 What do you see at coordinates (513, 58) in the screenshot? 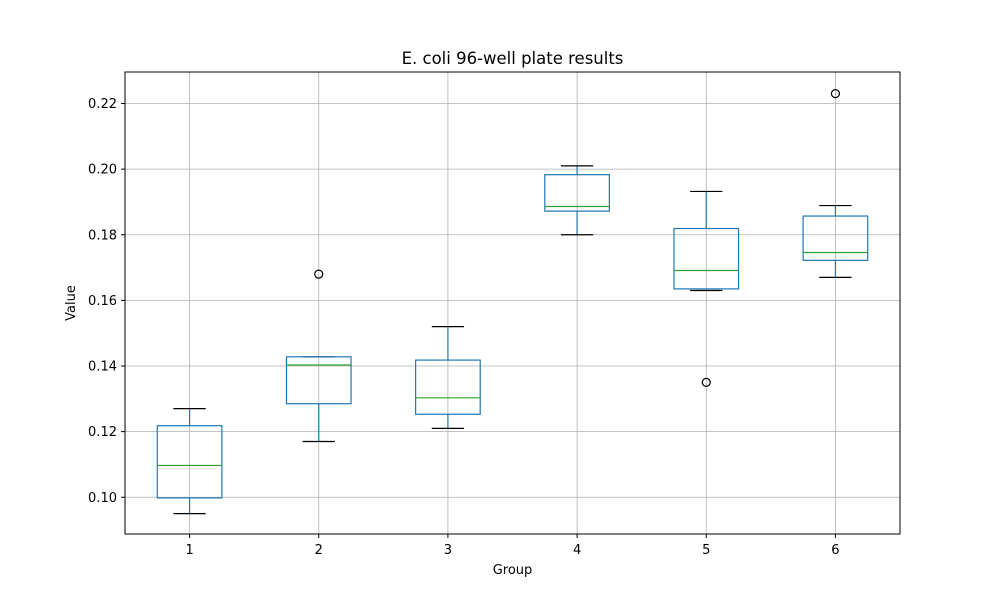
I see `chart-title: E. coli 96-well plate results` at bounding box center [513, 58].